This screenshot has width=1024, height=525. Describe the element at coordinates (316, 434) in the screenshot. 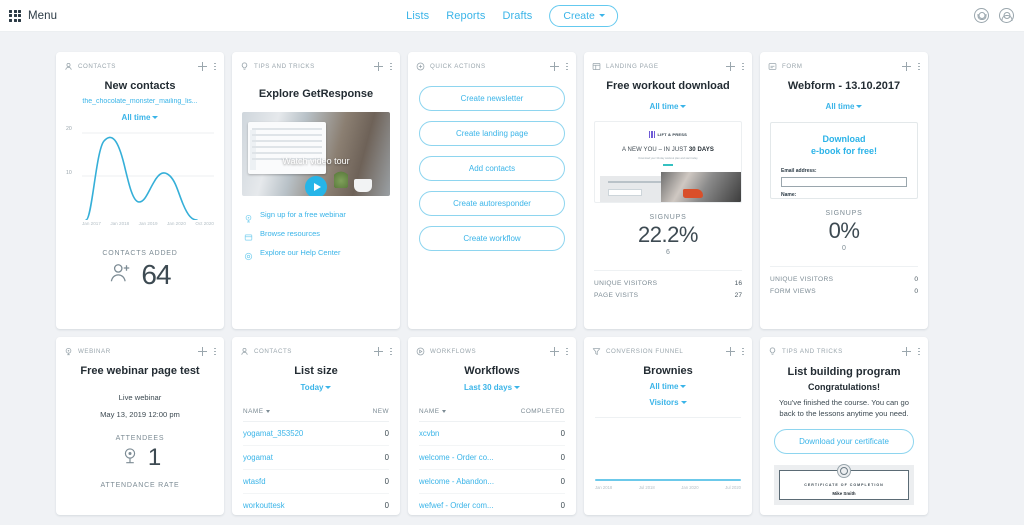

I see `table-row: yogamat_353520 0` at that location.